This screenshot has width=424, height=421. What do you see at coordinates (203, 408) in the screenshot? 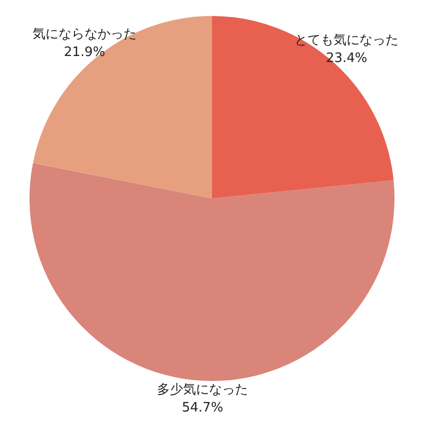
I see `data-label: 54.7%` at bounding box center [203, 408].